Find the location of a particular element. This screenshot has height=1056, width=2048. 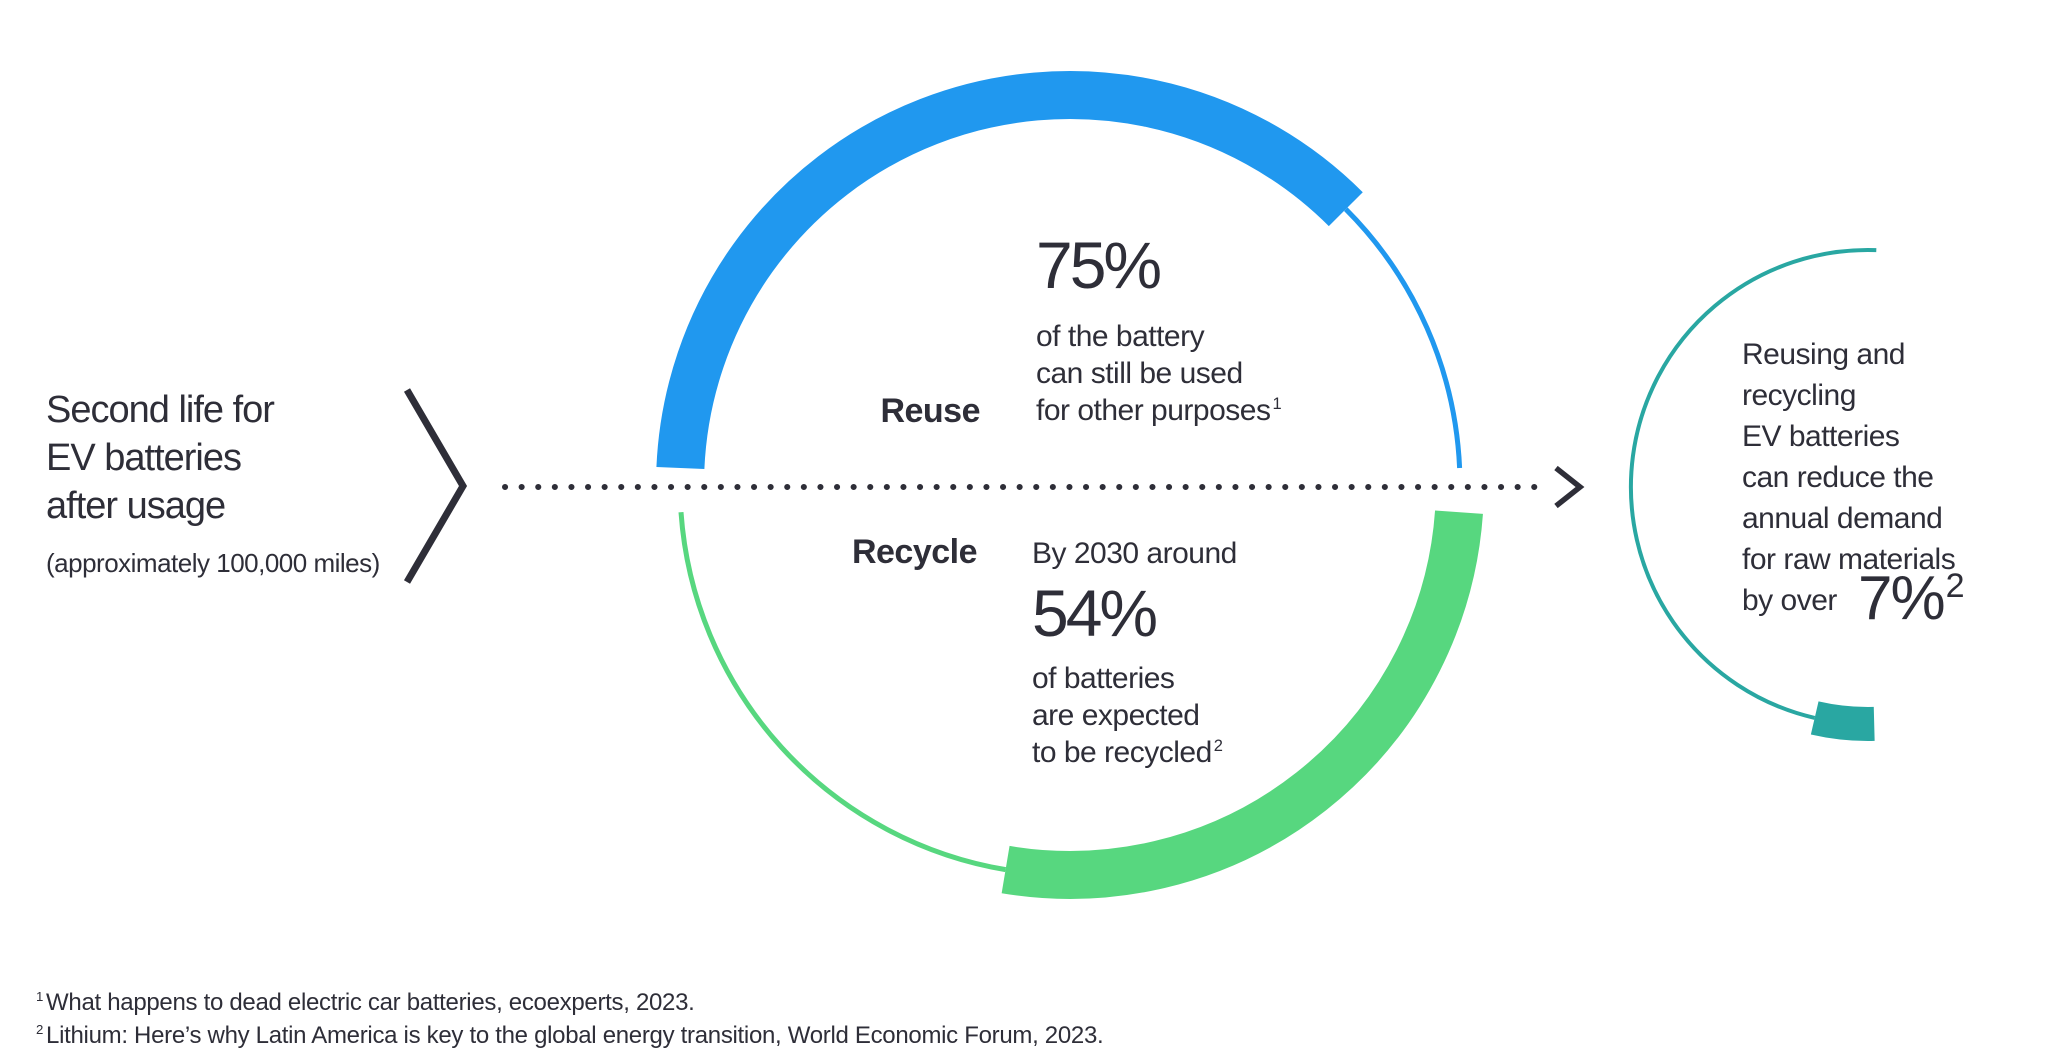

impact-text-line: recycling is located at coordinates (1799, 395).